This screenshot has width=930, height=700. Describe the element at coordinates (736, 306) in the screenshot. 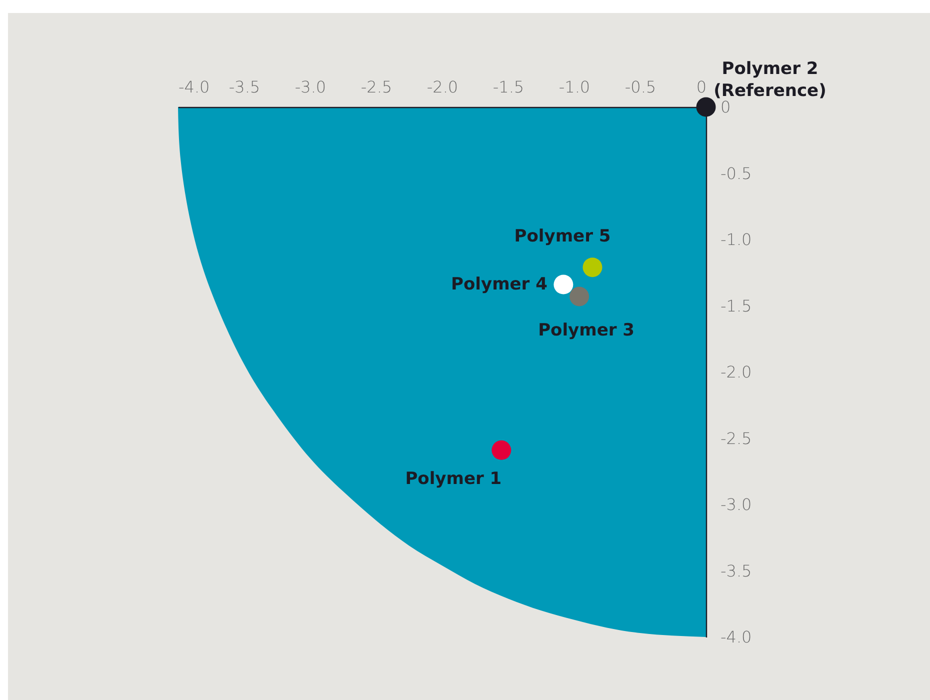

I see `y-tick-label: -1.5` at that location.